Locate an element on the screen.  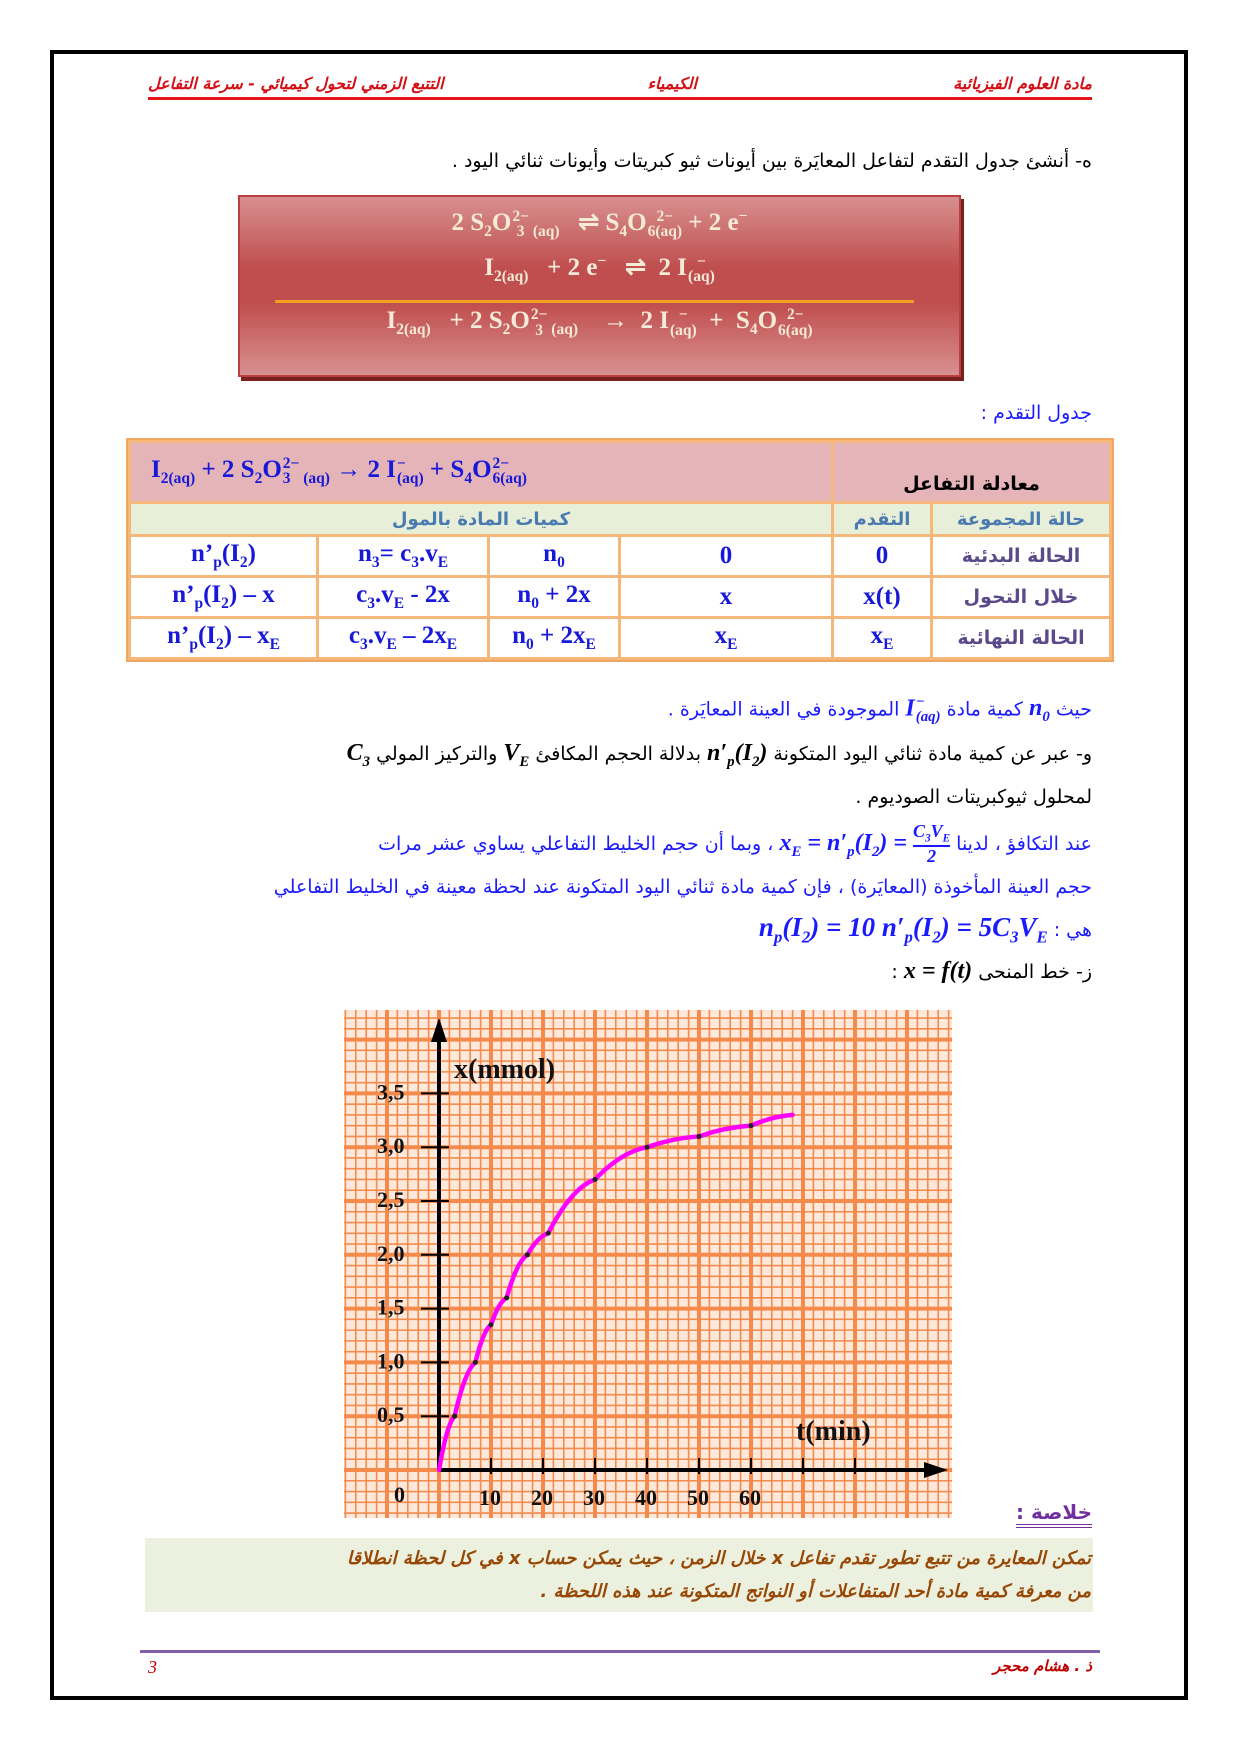
y-tick-label: 3,0 is located at coordinates (391, 1145).